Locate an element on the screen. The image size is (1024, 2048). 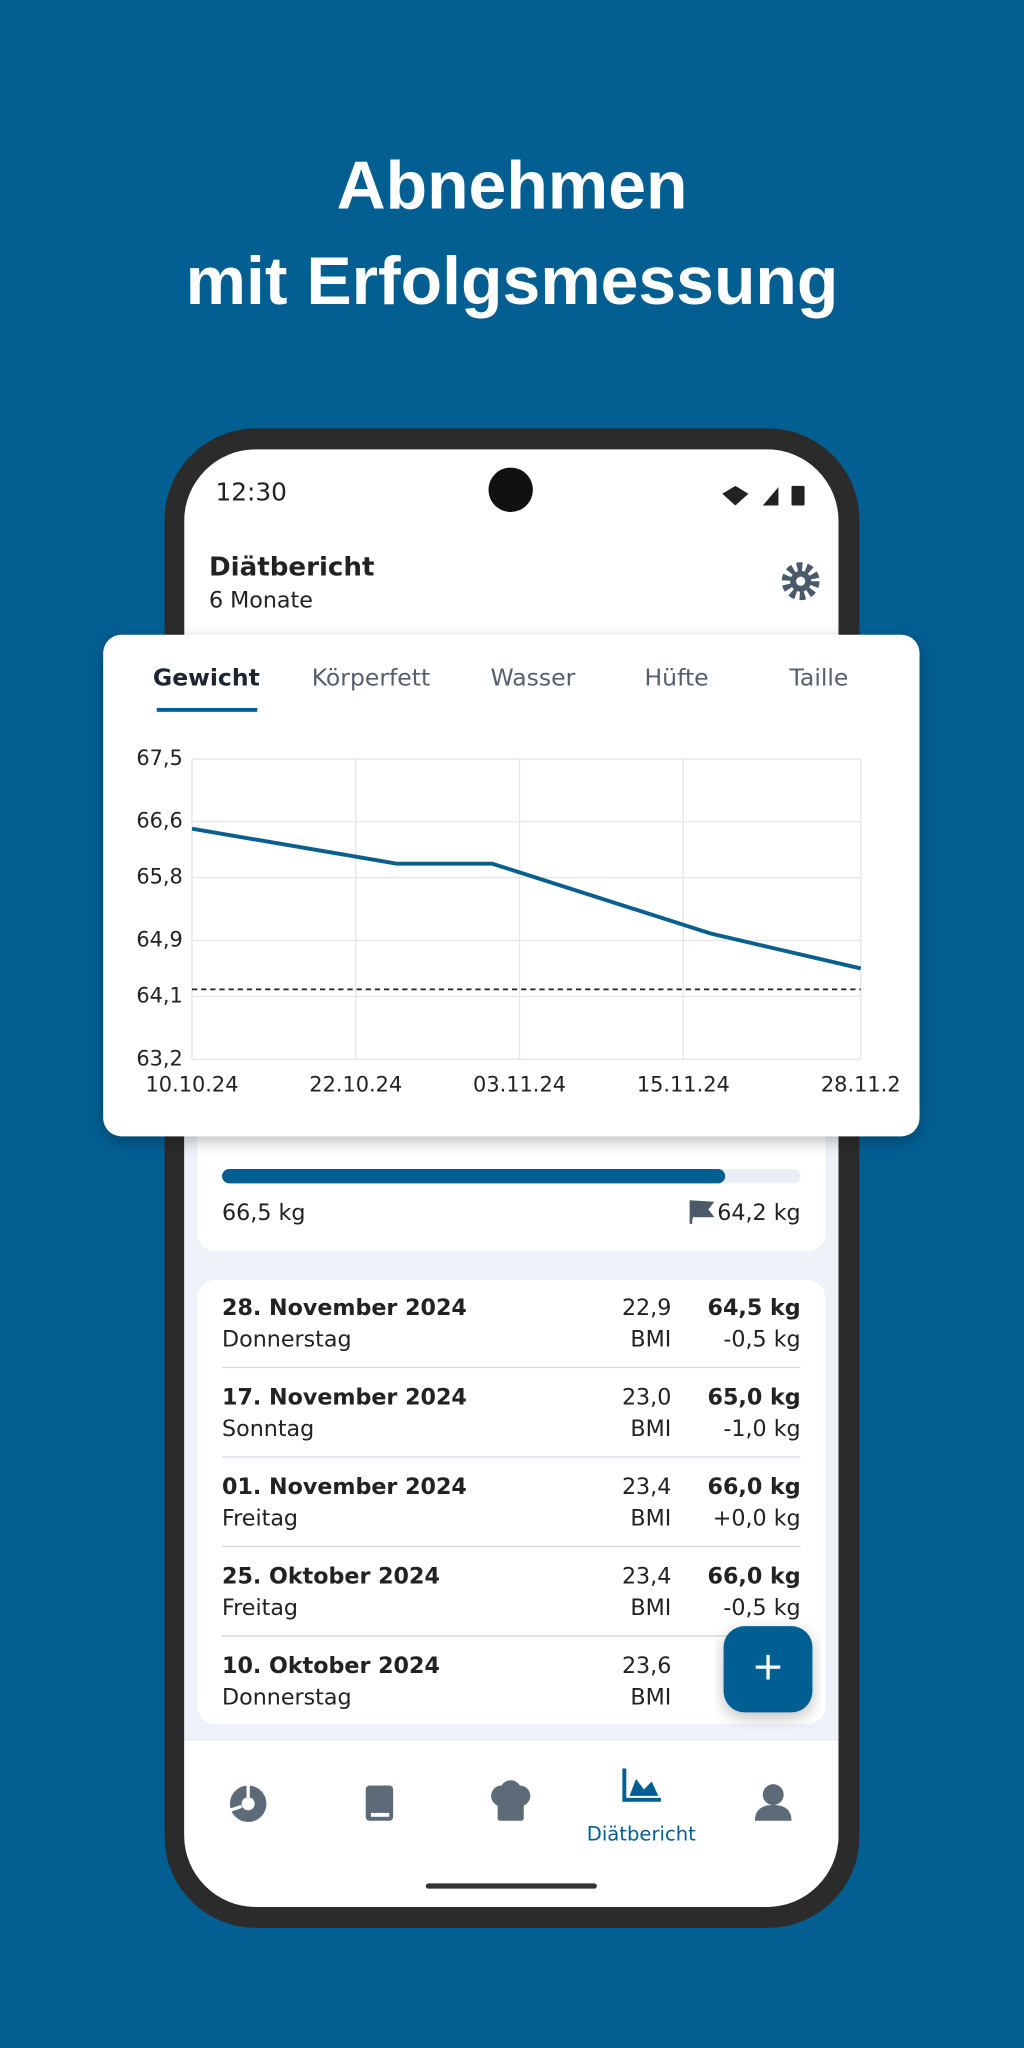
tab: Taille is located at coordinates (818, 678).